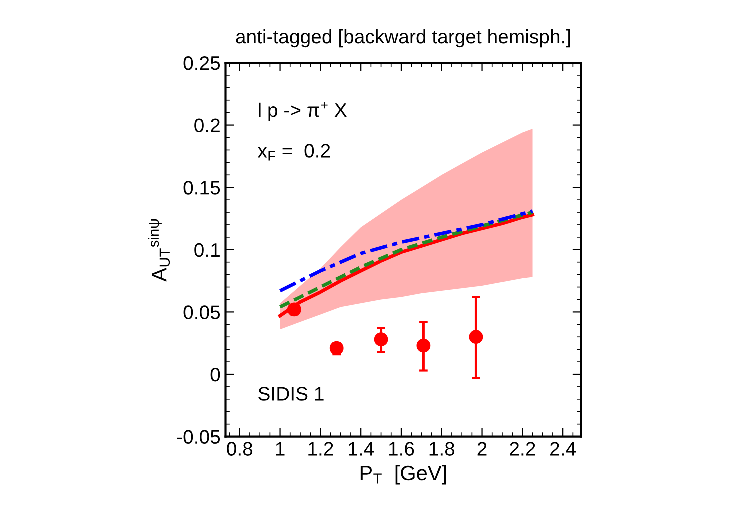 The image size is (750, 525). Describe the element at coordinates (442, 449) in the screenshot. I see `x-tick-label: 1.8` at that location.